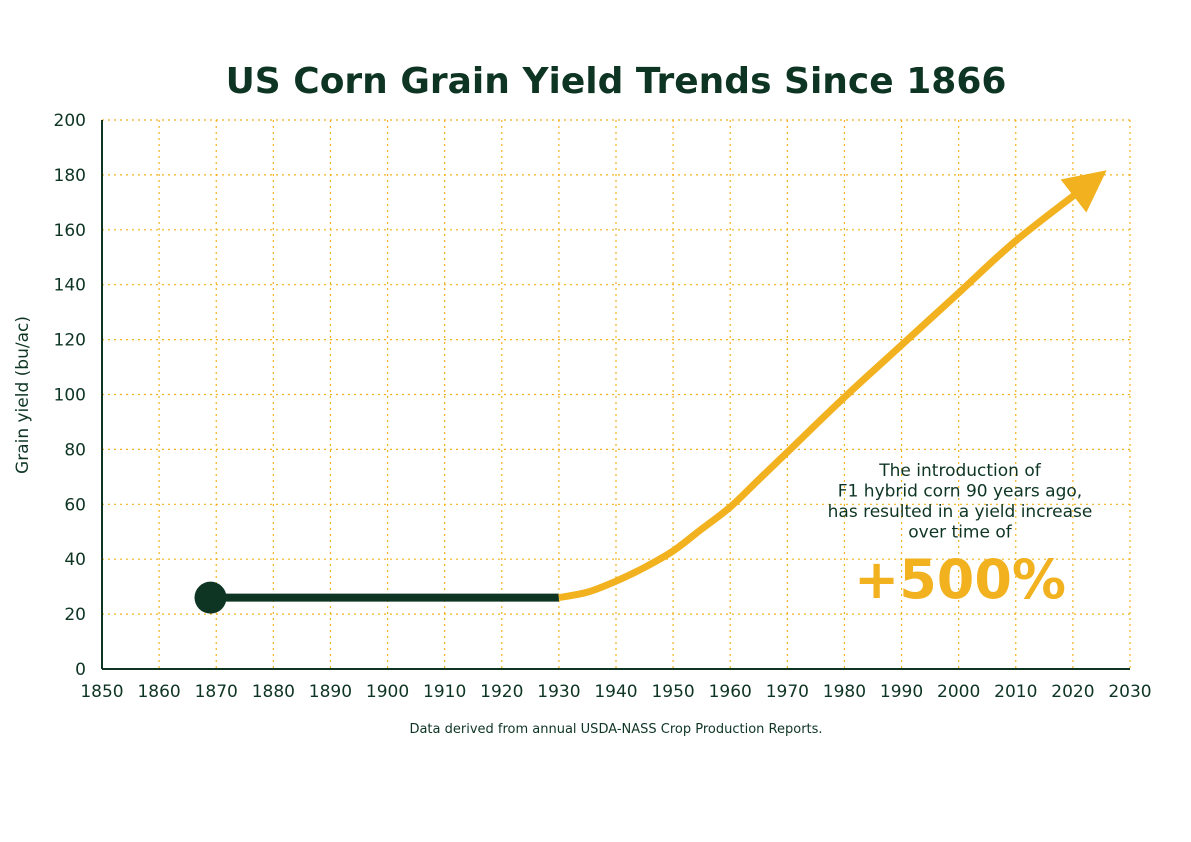  I want to click on x-tick-label: 1920, so click(501, 692).